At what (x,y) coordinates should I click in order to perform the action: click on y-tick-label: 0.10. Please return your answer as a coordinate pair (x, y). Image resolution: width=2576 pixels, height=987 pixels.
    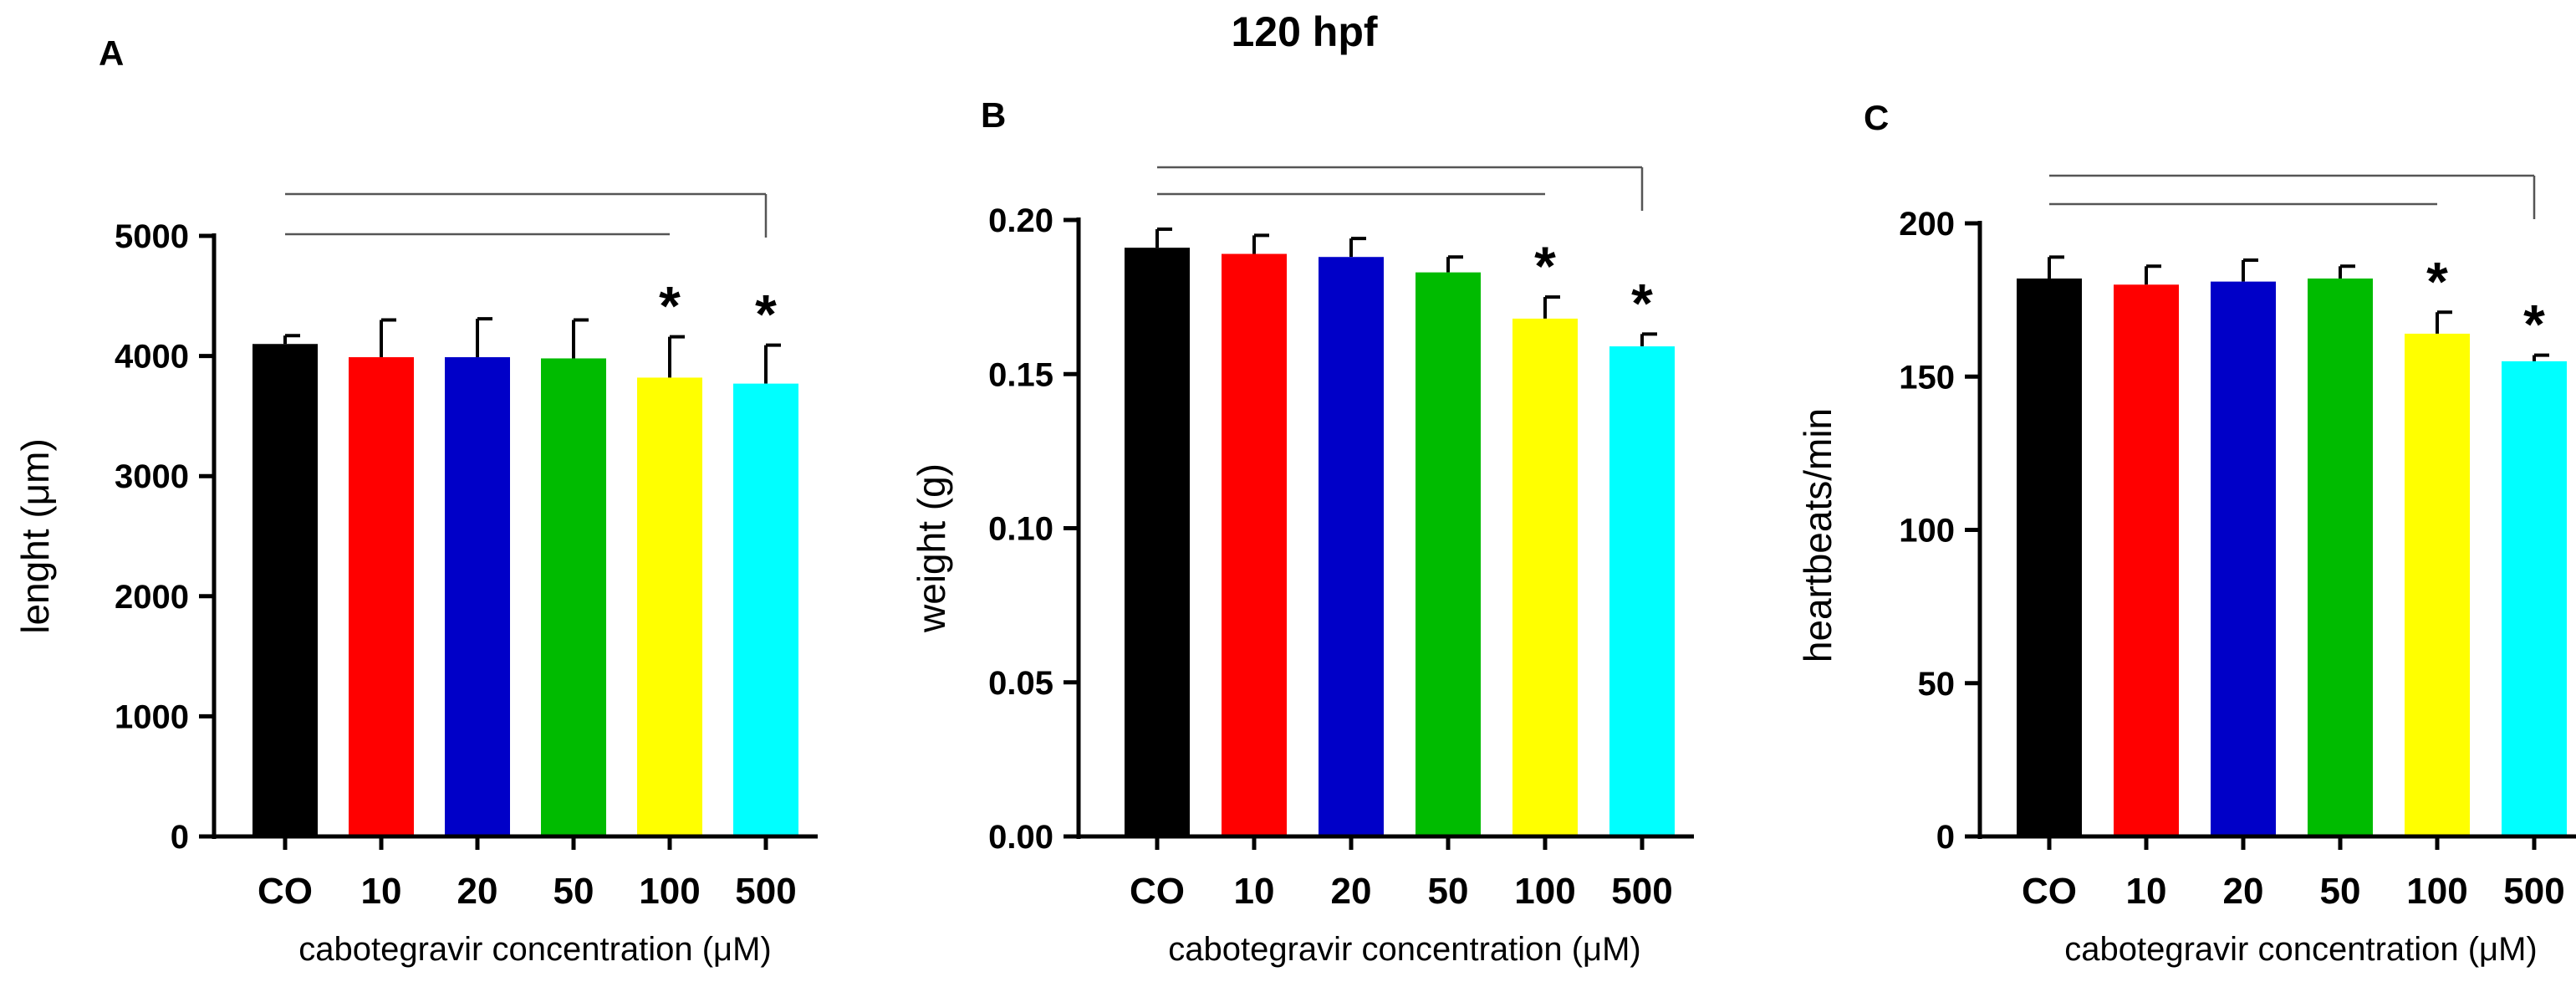
    Looking at the image, I should click on (1021, 529).